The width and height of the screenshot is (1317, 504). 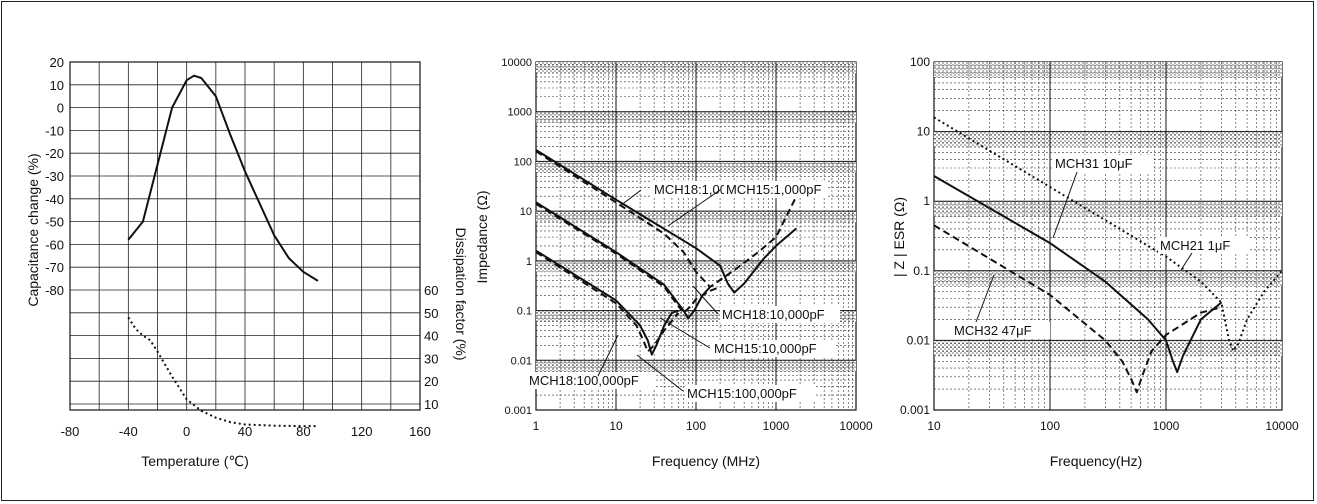 I want to click on impedance-x-label: Frequency (MHz), so click(x=706, y=461).